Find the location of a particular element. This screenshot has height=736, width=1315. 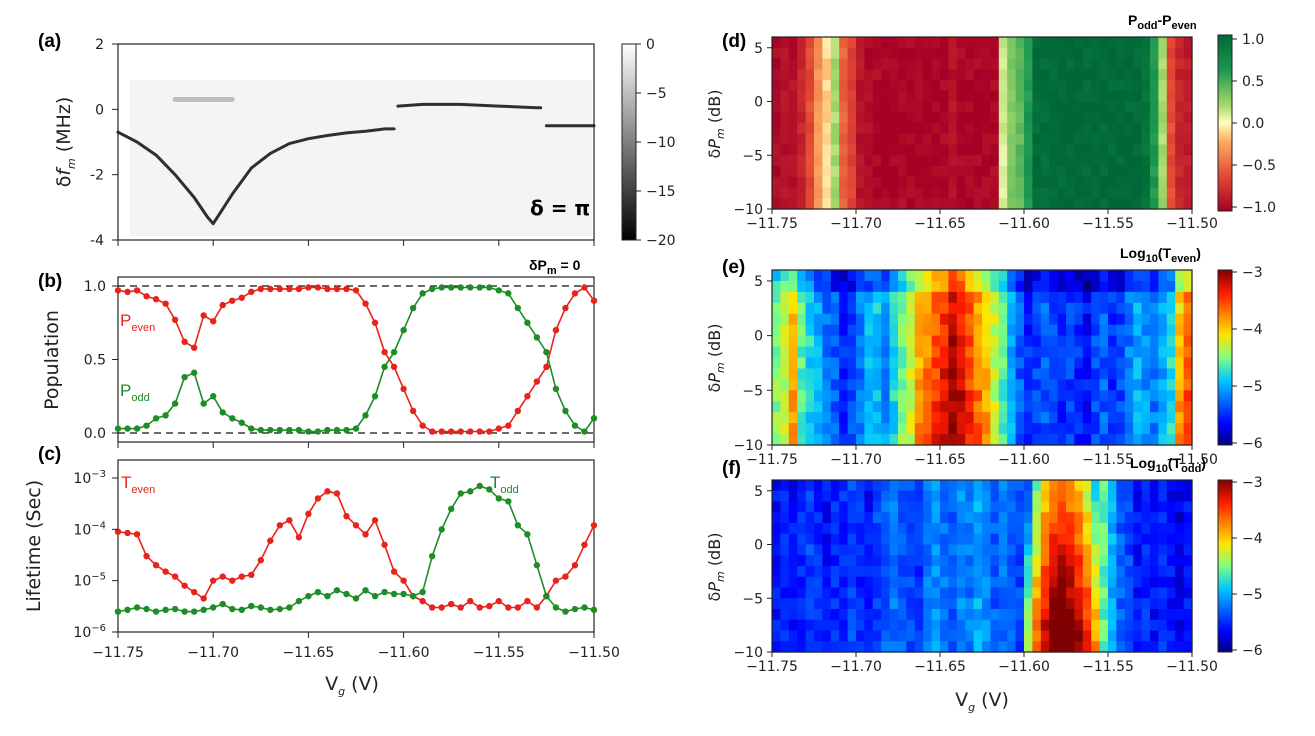

ytick-label: 0 is located at coordinates (758, 103).